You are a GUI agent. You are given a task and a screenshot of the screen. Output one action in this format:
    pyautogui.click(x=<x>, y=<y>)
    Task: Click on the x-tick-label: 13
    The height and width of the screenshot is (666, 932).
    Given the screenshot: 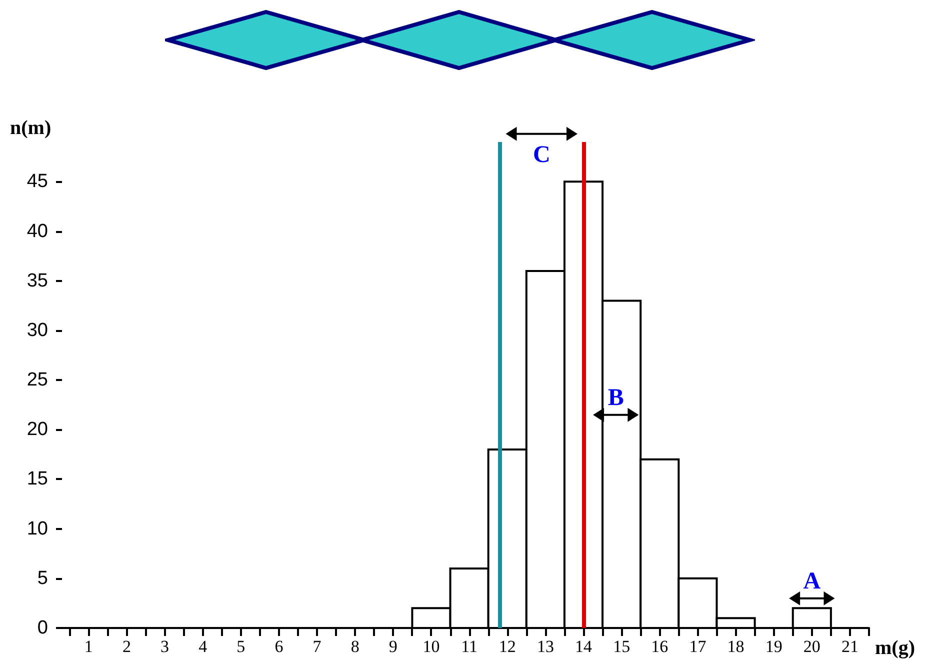 What is the action you would take?
    pyautogui.click(x=545, y=646)
    